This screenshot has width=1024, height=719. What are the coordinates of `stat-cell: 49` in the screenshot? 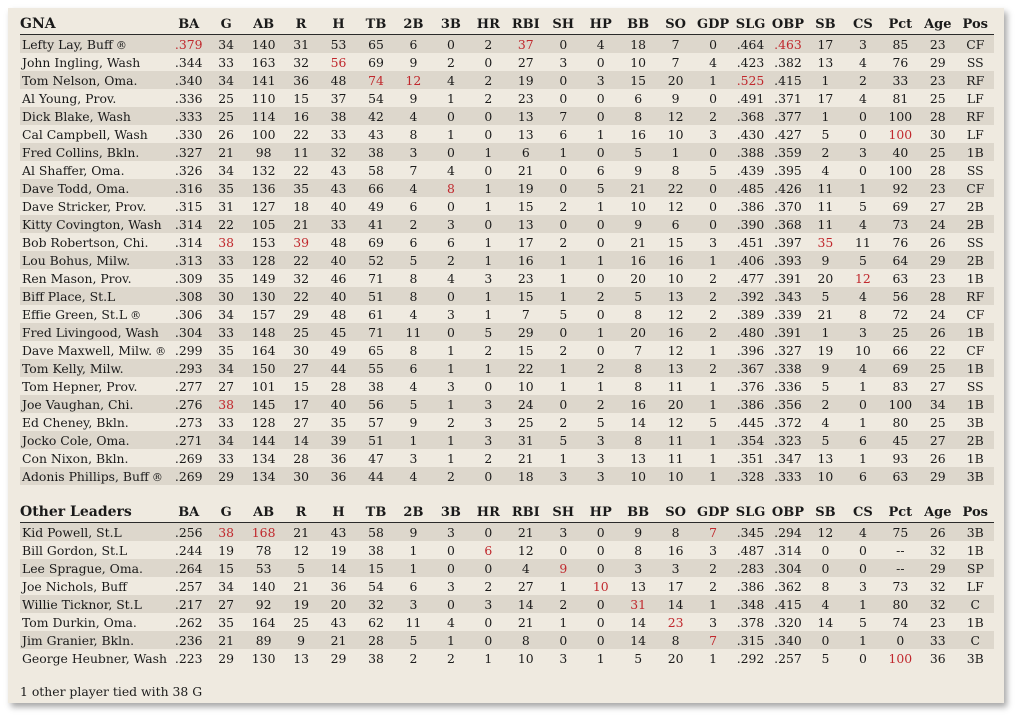 It's located at (376, 206).